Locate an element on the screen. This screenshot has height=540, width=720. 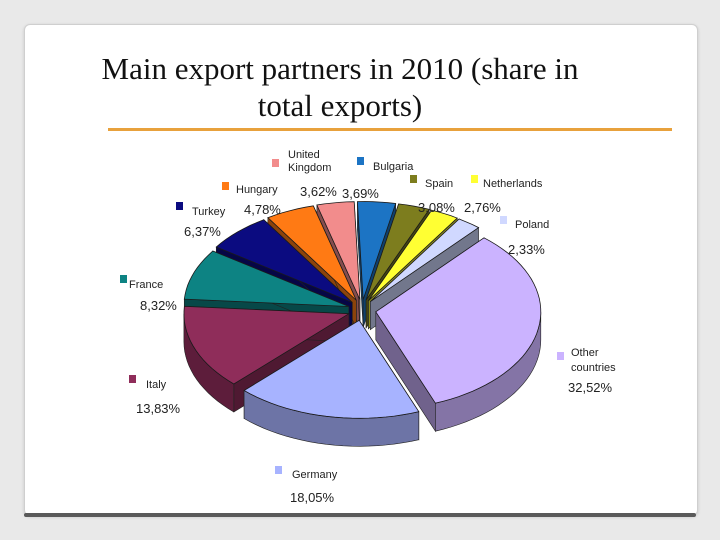
slice-value-spain: 3,08% is located at coordinates (436, 207).